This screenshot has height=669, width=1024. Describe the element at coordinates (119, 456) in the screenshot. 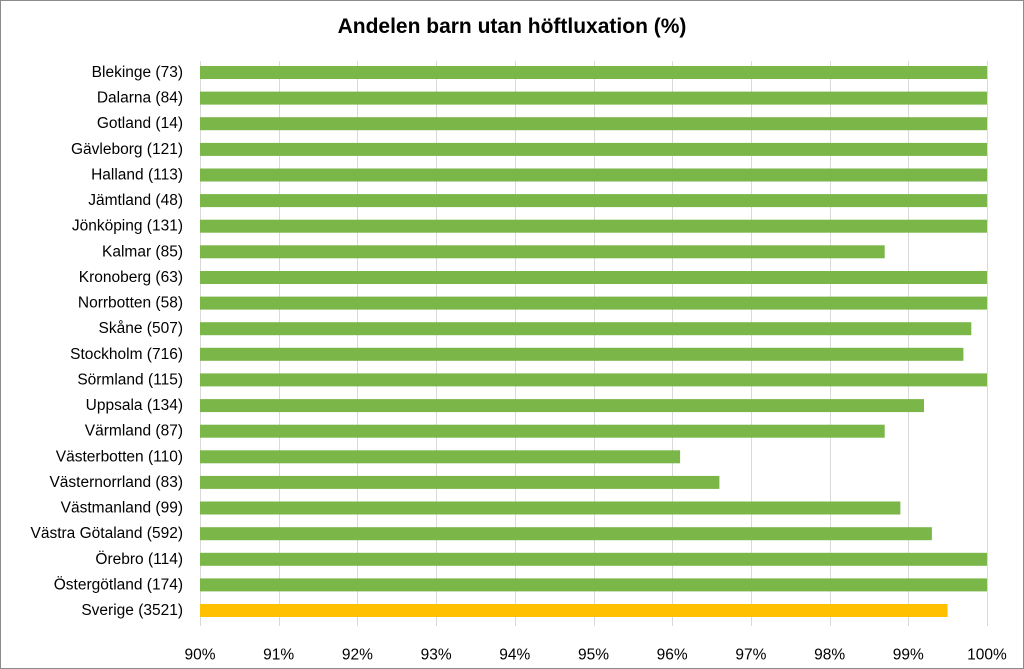

I see `category-label: Västerbotten (110)` at that location.